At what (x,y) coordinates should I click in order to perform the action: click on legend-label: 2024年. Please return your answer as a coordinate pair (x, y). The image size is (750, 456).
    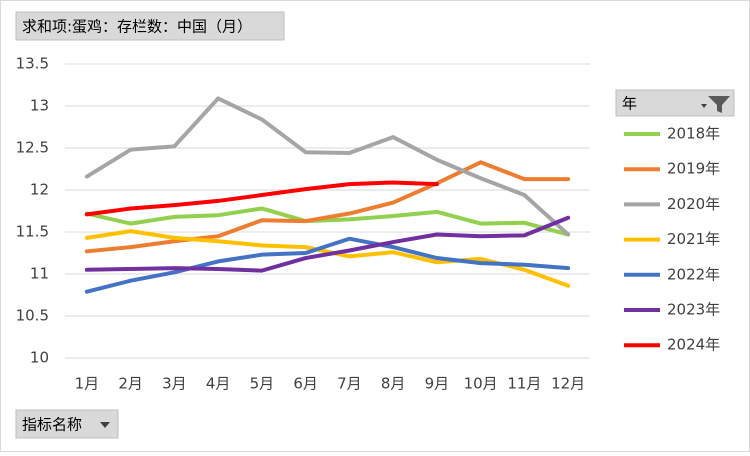
    Looking at the image, I should click on (693, 345).